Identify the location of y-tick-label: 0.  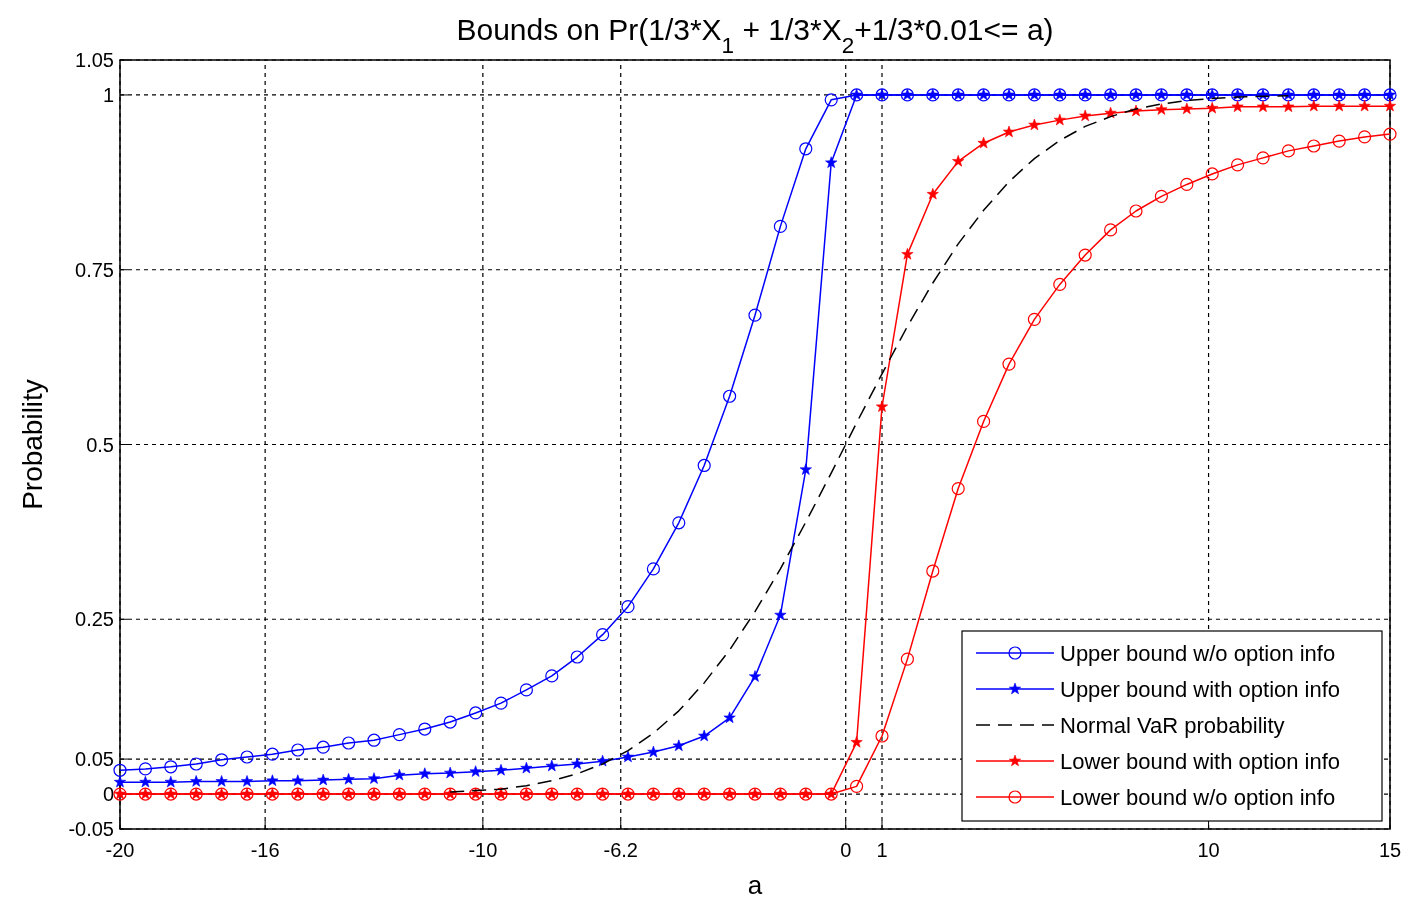
(108, 794).